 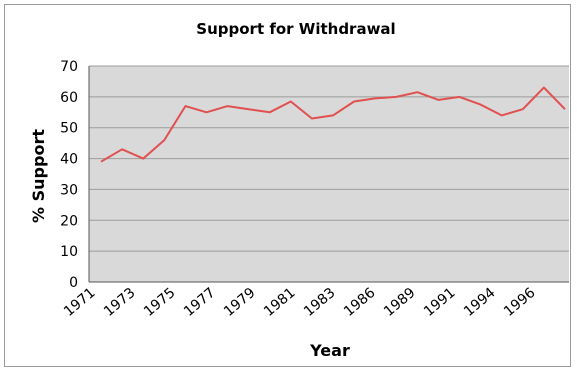 I want to click on y-tick-label: 40, so click(x=69, y=160).